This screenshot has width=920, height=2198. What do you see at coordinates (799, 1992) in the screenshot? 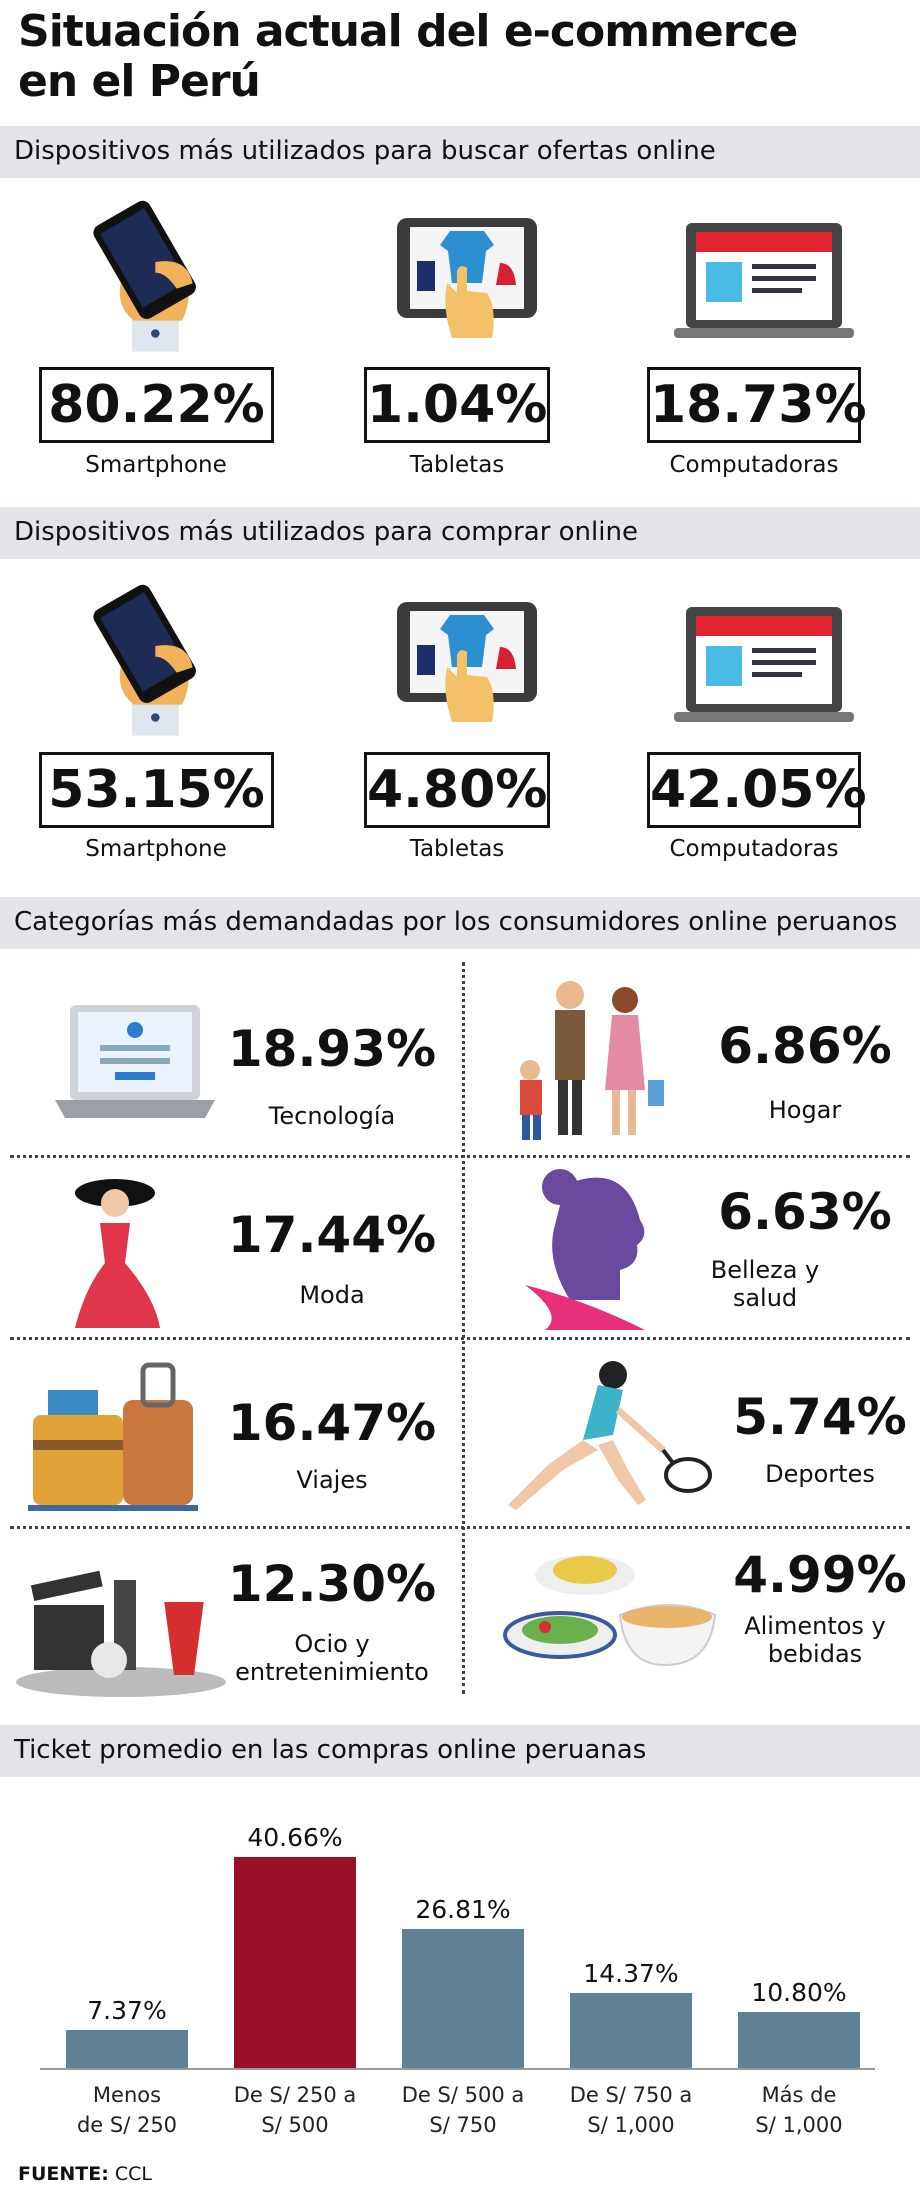
I see `value-label: 10.80%` at bounding box center [799, 1992].